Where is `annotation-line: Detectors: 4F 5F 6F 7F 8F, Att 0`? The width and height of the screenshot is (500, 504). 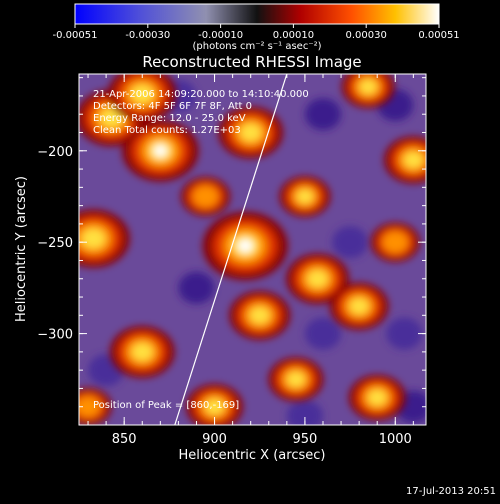 annotation-line: Detectors: 4F 5F 6F 7F 8F, Att 0 is located at coordinates (172, 106).